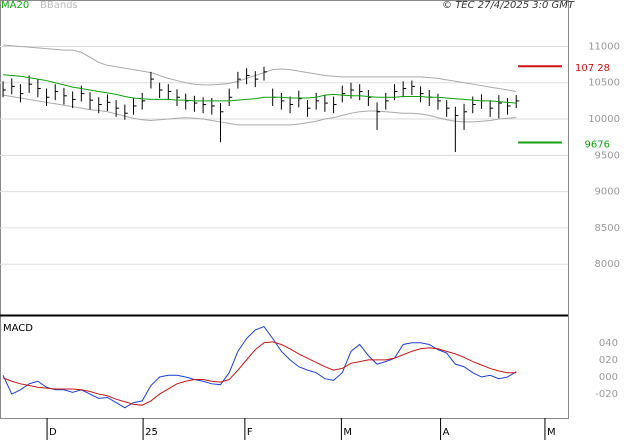 The width and height of the screenshot is (627, 440). Describe the element at coordinates (260, 89) in the screenshot. I see `ma-line` at that location.